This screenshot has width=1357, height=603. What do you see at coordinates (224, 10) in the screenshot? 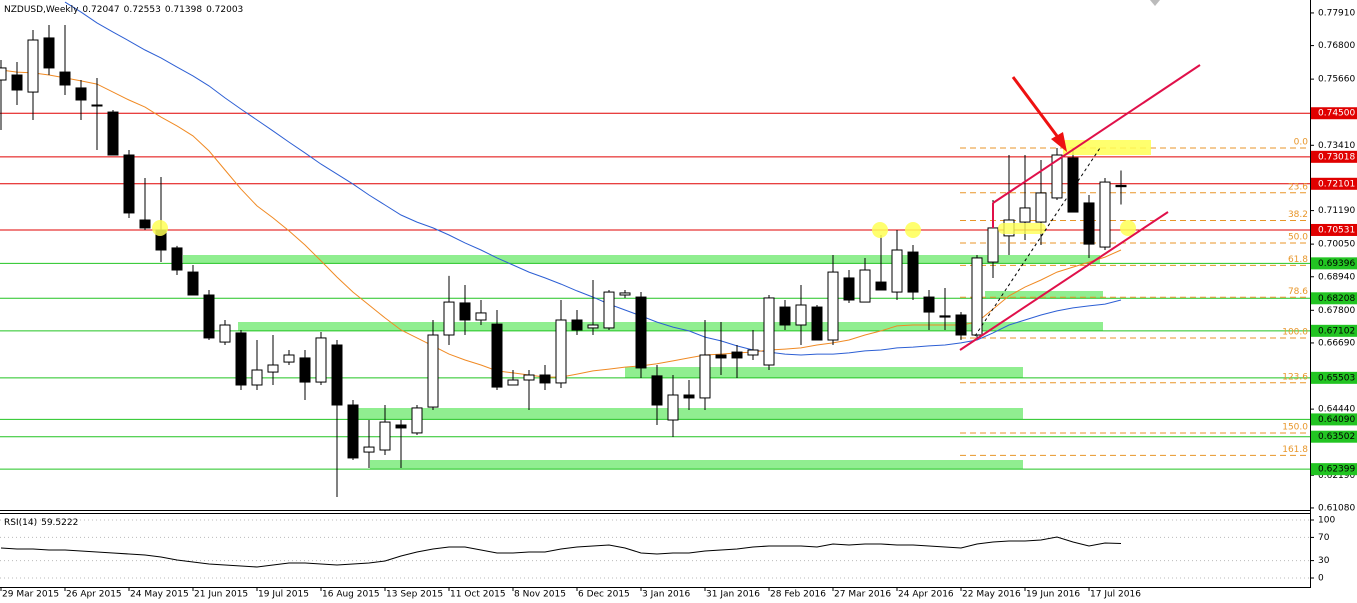
I see `last-close: 0.72003` at bounding box center [224, 10].